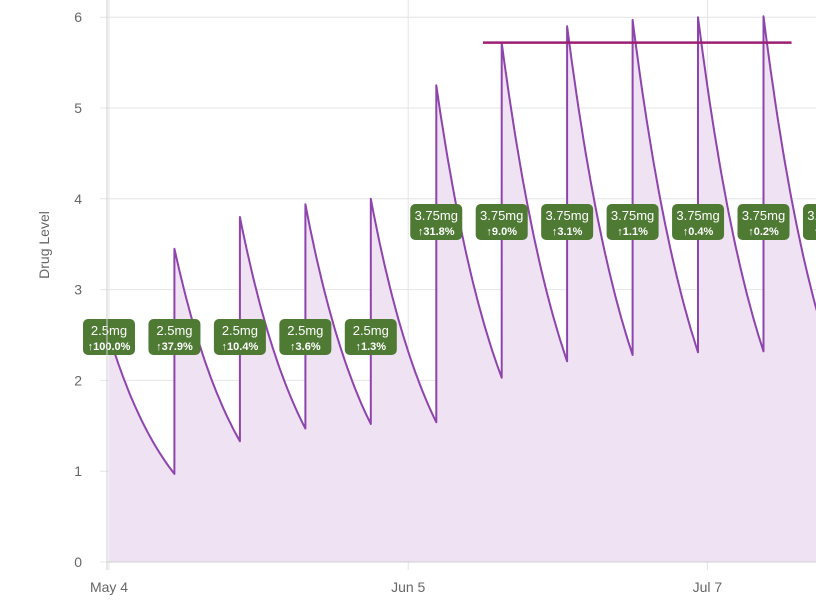 The height and width of the screenshot is (600, 816). Describe the element at coordinates (708, 587) in the screenshot. I see `x-tick-label: Jul 7` at that location.